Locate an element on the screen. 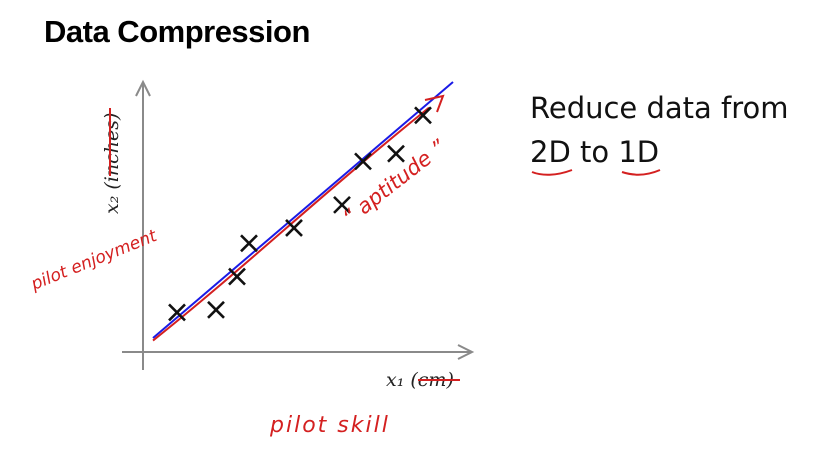 This screenshot has width=824, height=454. y-axis-arrow is located at coordinates (143, 88).